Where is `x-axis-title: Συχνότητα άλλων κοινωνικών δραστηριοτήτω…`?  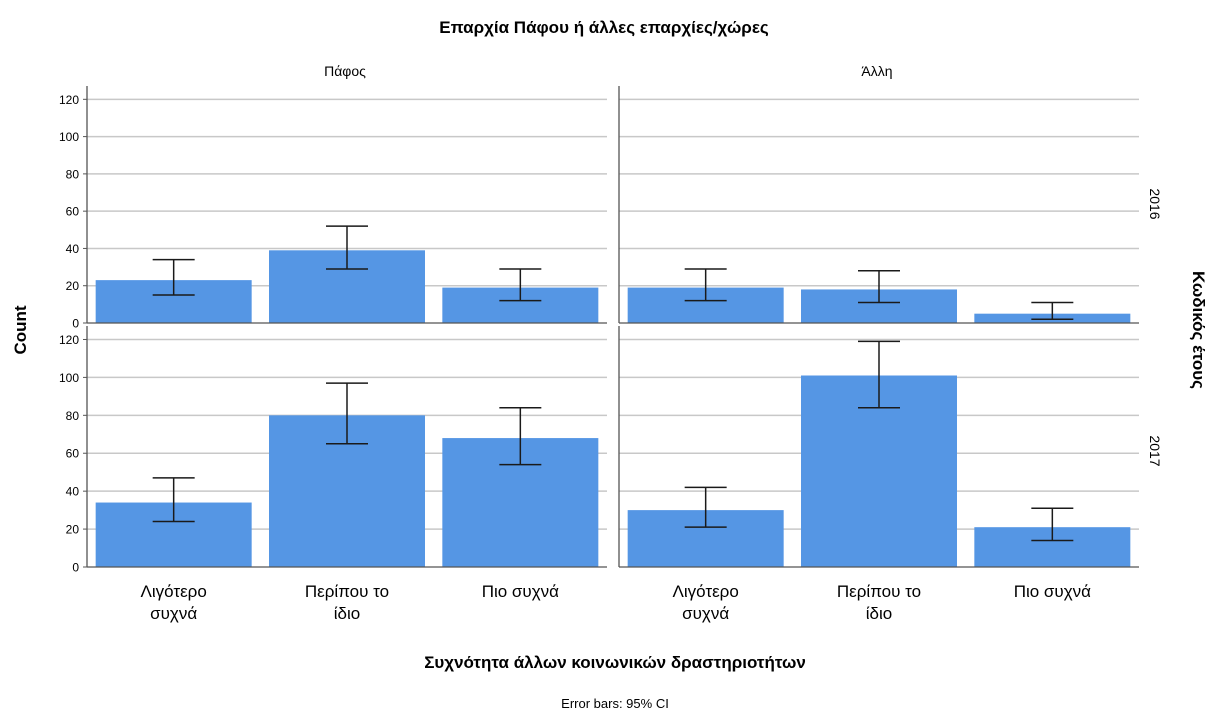
x-axis-title: Συχνότητα άλλων κοινωνικών δραστηριοτήτω… is located at coordinates (615, 662).